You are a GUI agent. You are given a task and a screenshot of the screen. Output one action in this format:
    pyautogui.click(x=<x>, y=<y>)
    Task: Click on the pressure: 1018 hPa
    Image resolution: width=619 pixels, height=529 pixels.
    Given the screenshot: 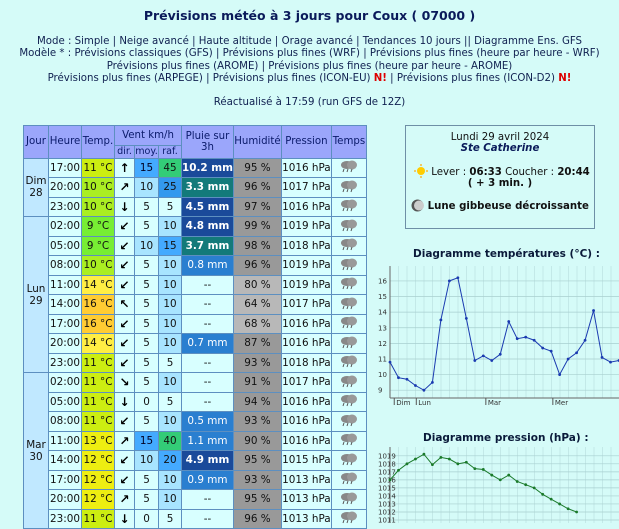 What is the action you would take?
    pyautogui.click(x=306, y=245)
    